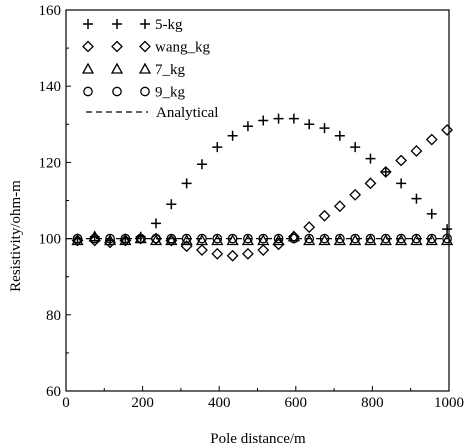  Describe the element at coordinates (187, 113) in the screenshot. I see `legend-label: Analytical` at that location.